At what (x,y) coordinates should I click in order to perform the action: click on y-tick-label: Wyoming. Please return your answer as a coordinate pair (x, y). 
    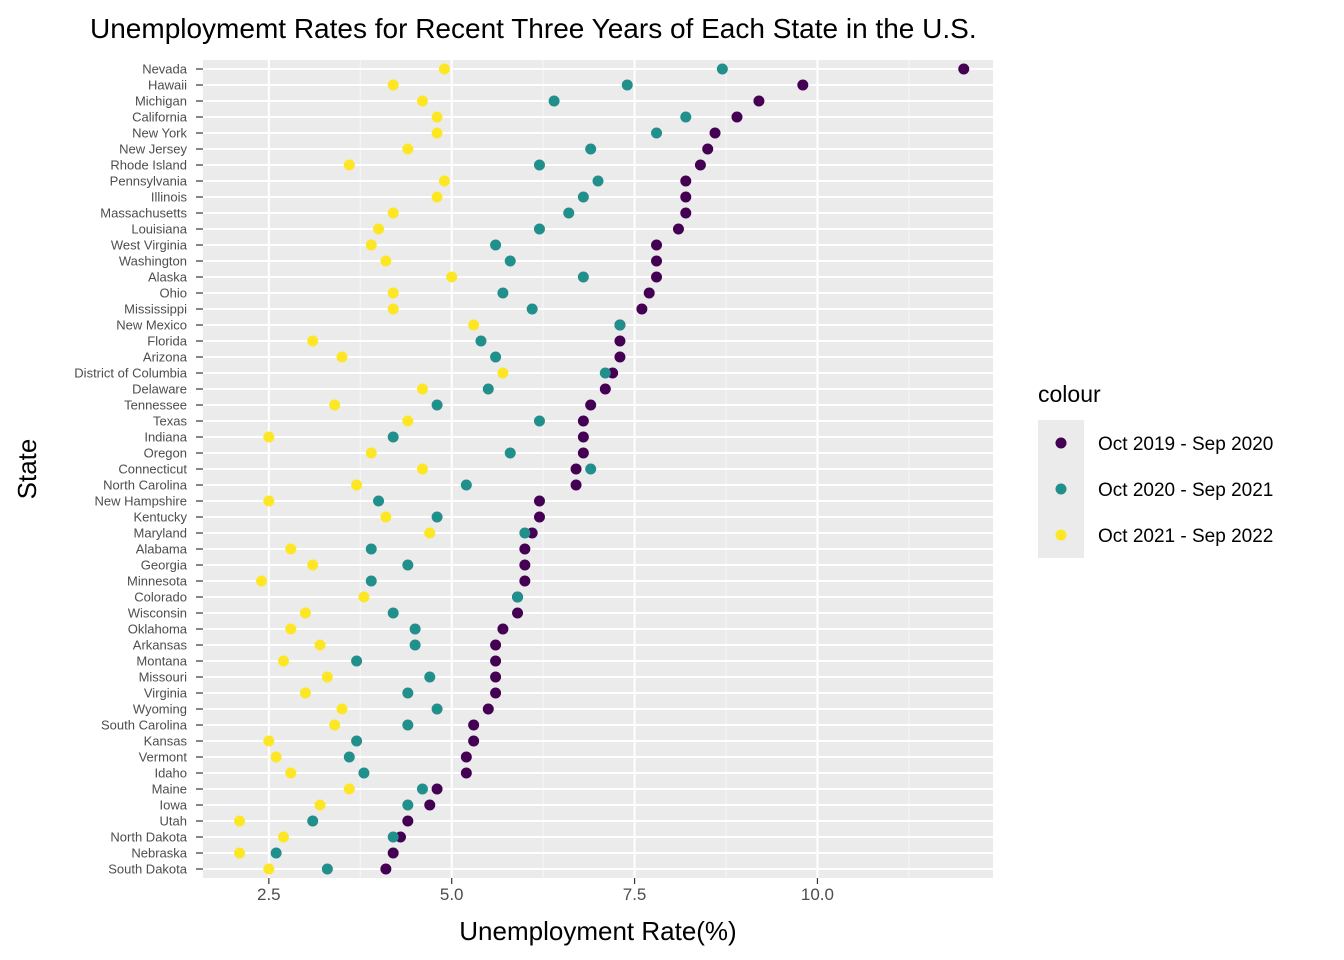
    Looking at the image, I should click on (160, 709).